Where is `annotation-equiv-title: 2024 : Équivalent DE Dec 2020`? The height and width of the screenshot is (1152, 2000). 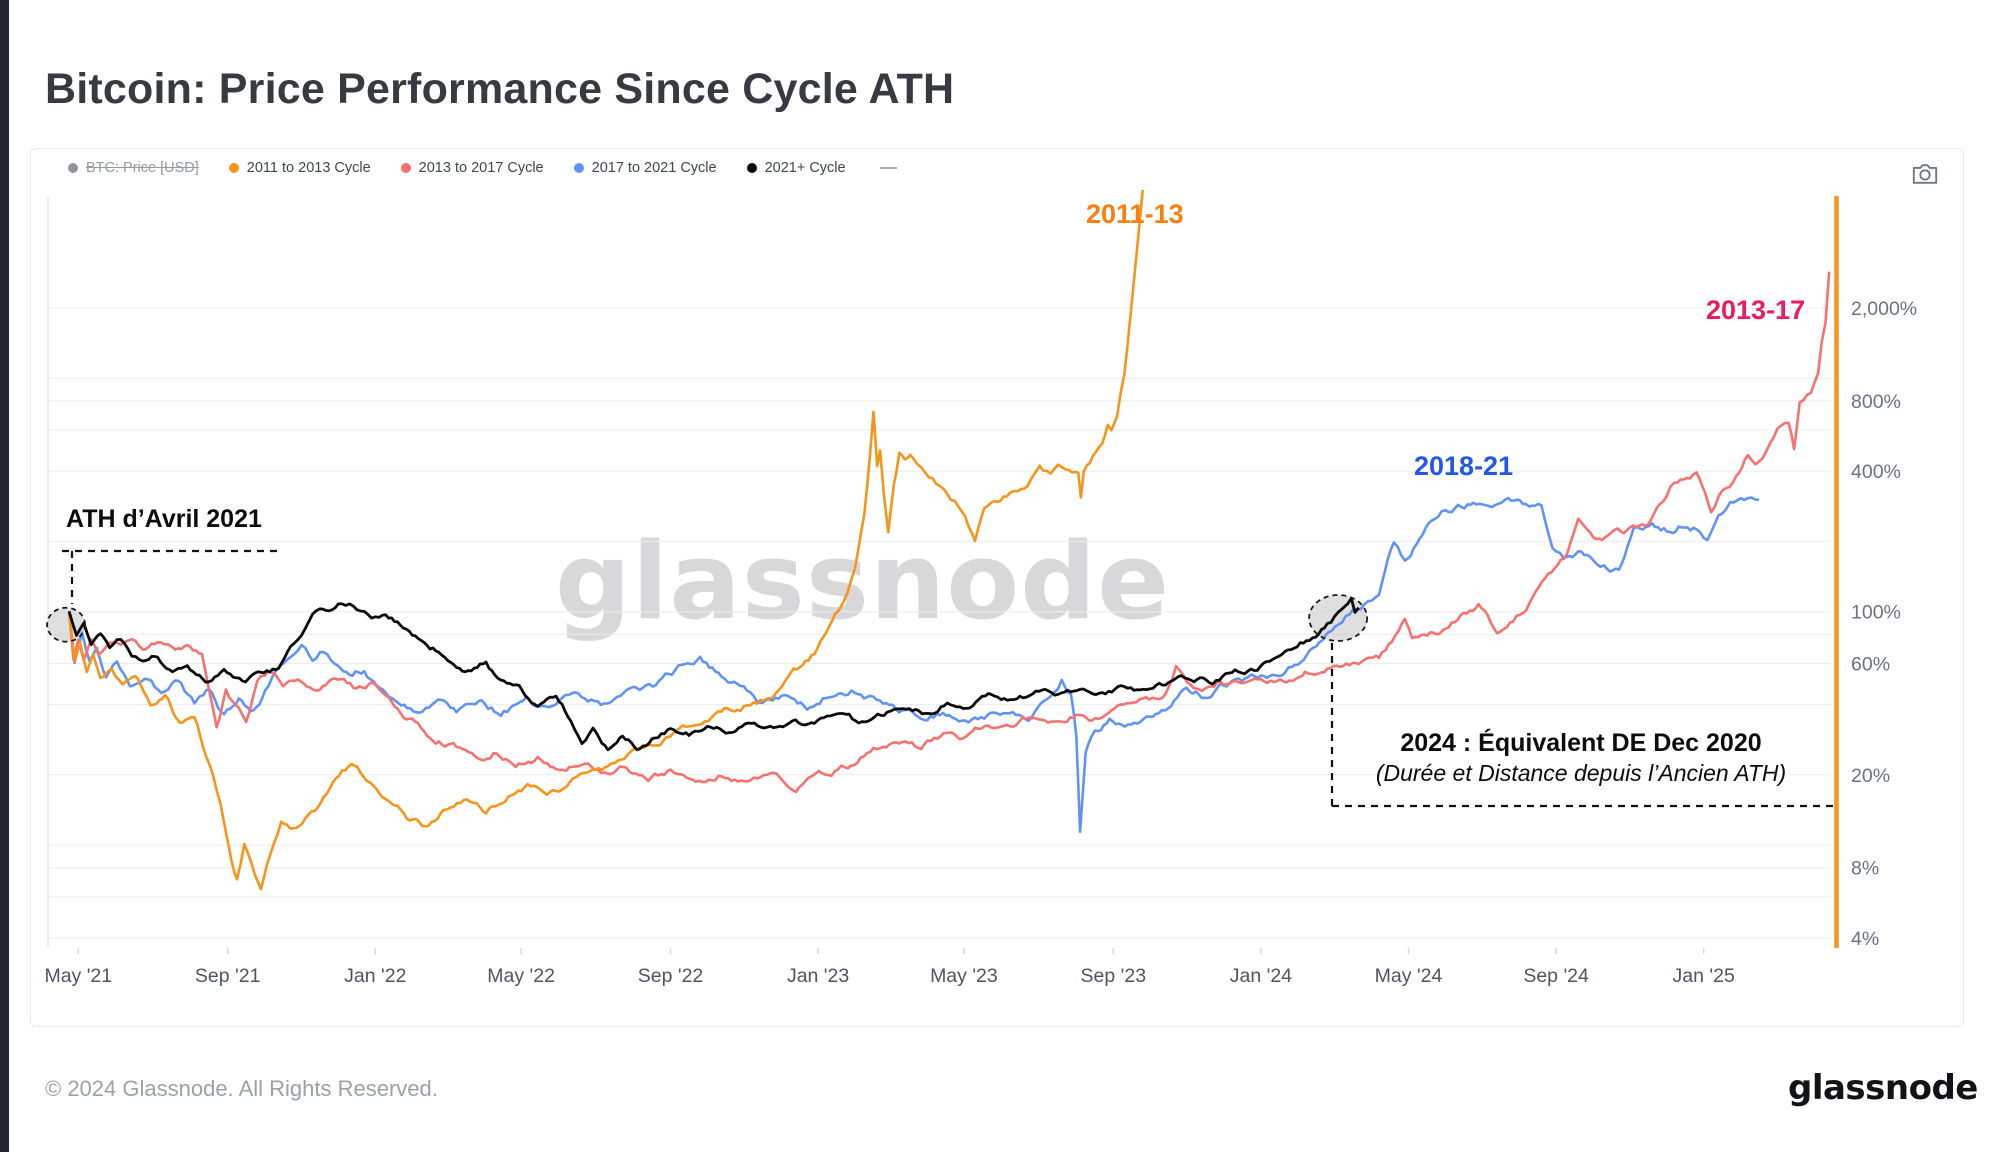 annotation-equiv-title: 2024 : Équivalent DE Dec 2020 is located at coordinates (1581, 743).